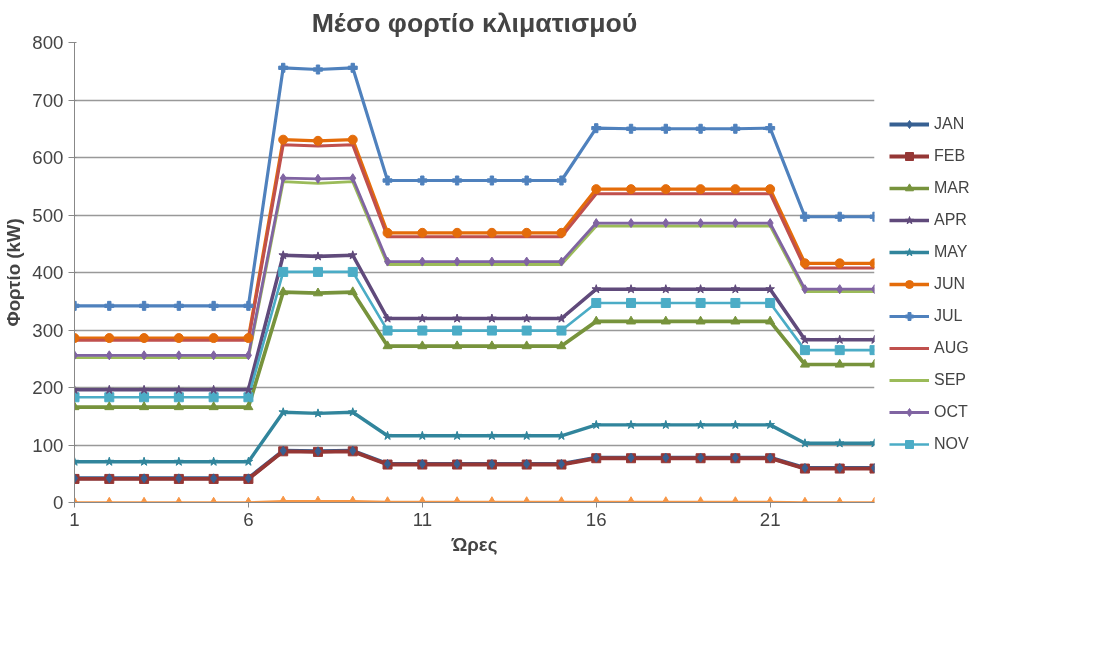  I want to click on y-tick-label: 0, so click(58, 502).